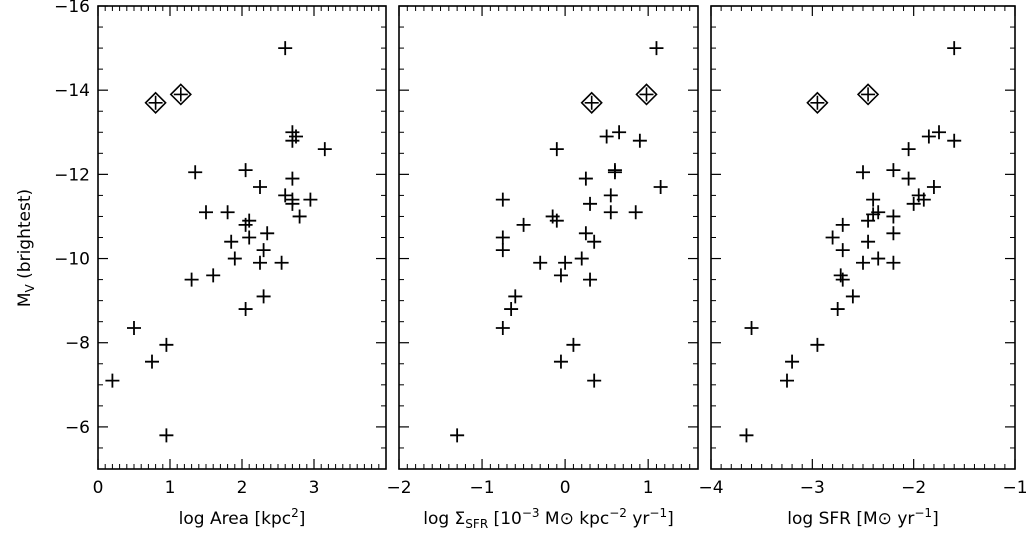 Image resolution: width=1026 pixels, height=538 pixels. What do you see at coordinates (444, 519) in the screenshot?
I see `panel-2-x-axis-label-part: log Σ` at bounding box center [444, 519].